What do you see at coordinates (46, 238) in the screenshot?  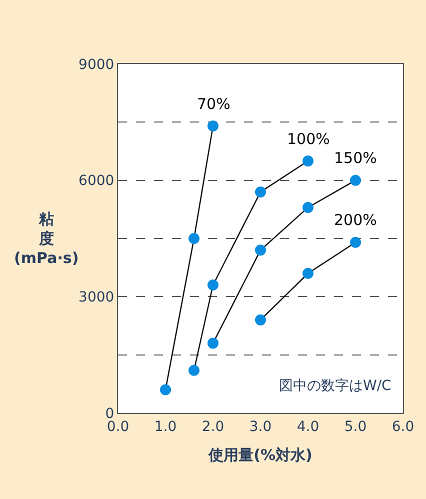 I see `y-axis-title: 粘度(mPa·s)` at bounding box center [46, 238].